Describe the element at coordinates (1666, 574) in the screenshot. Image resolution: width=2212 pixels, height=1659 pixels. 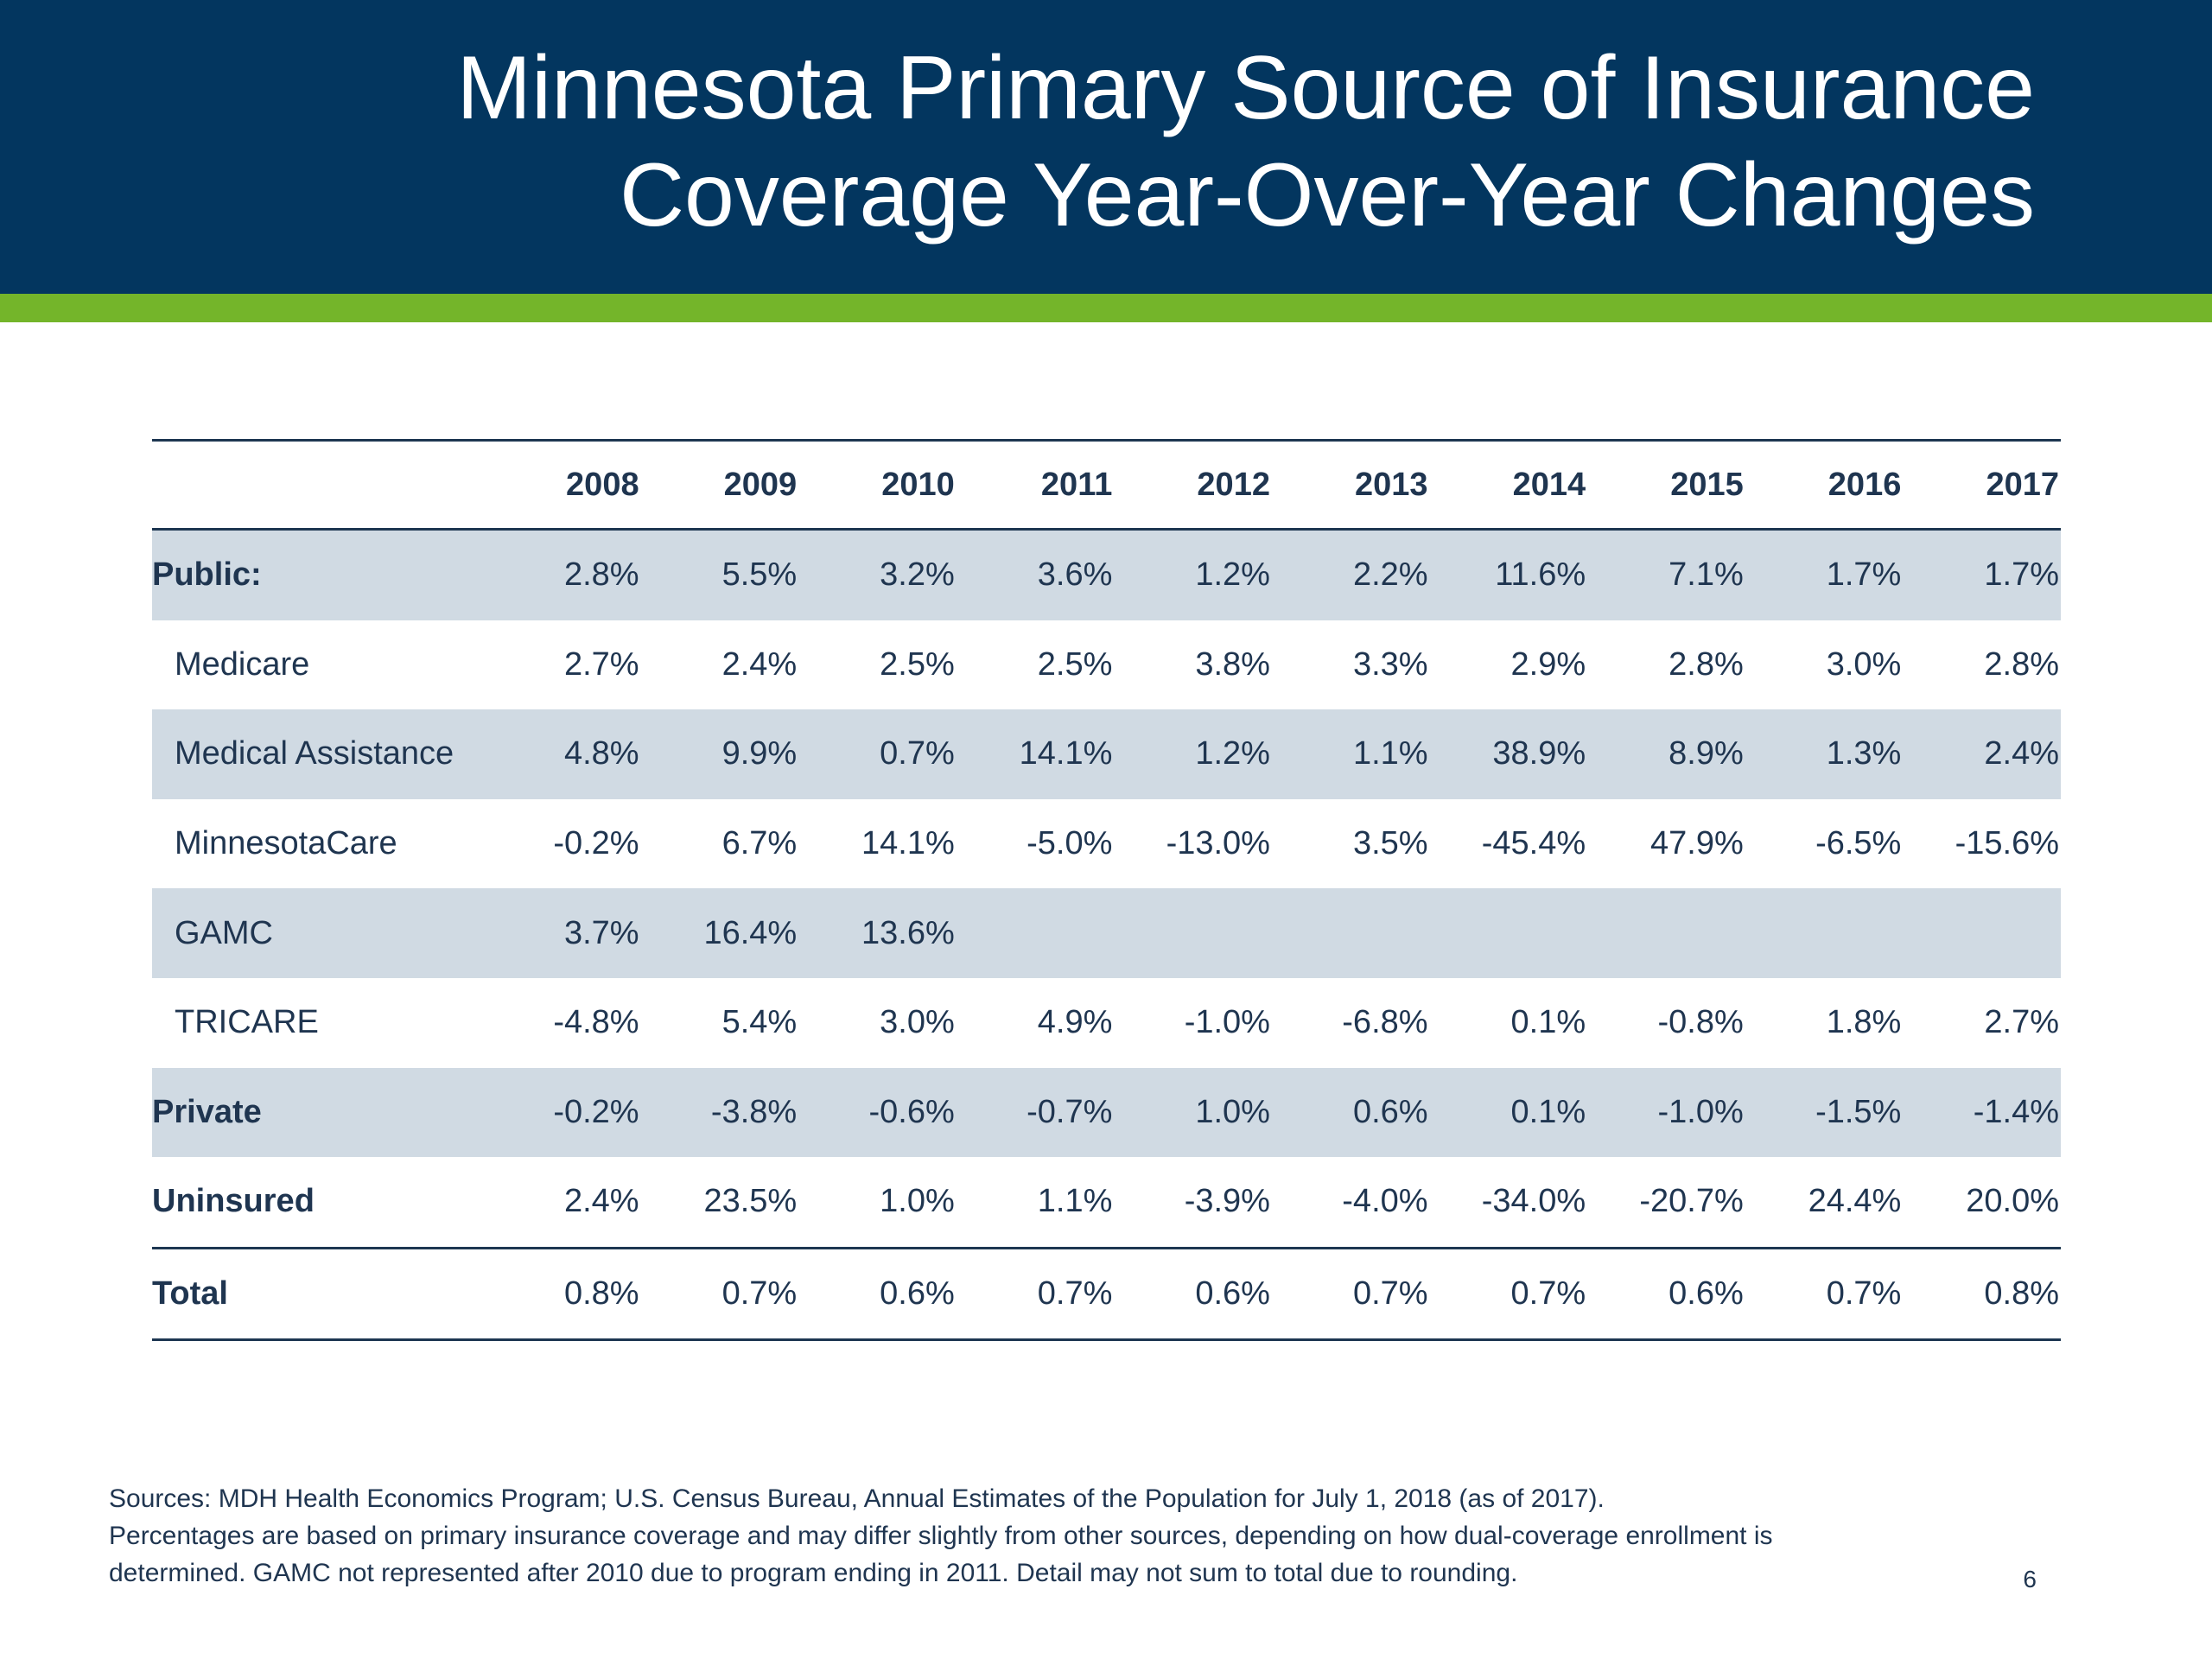
I see `table-cell: 7.1%` at that location.